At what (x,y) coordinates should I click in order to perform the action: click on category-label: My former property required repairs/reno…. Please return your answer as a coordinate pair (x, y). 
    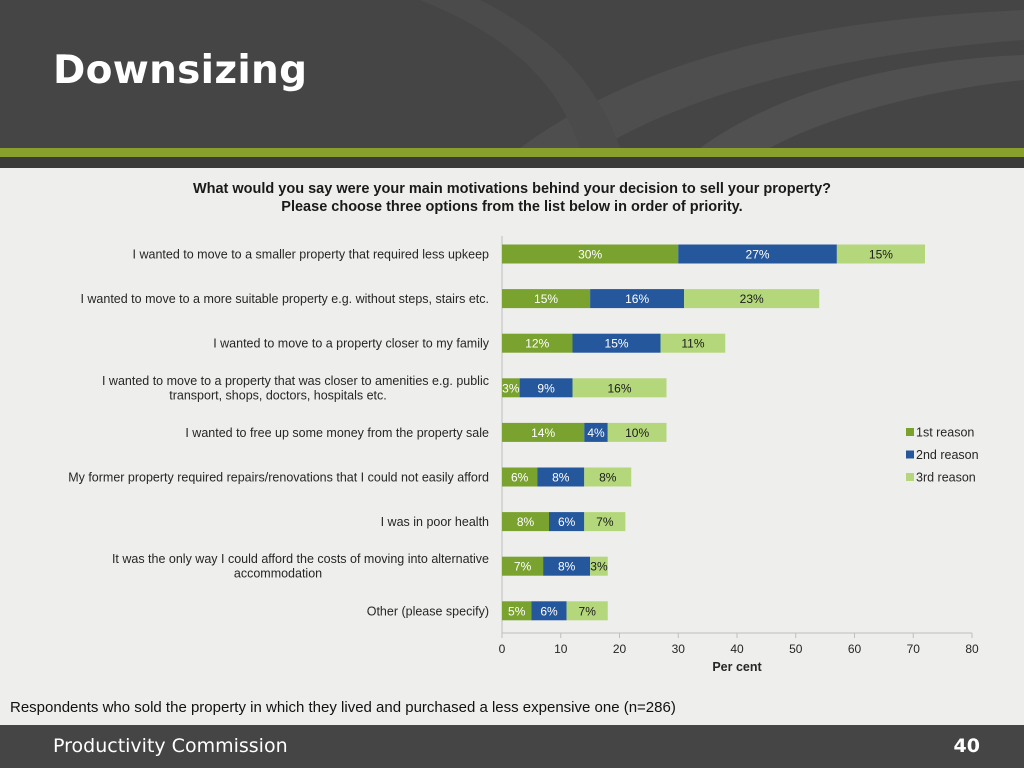
    Looking at the image, I should click on (278, 478).